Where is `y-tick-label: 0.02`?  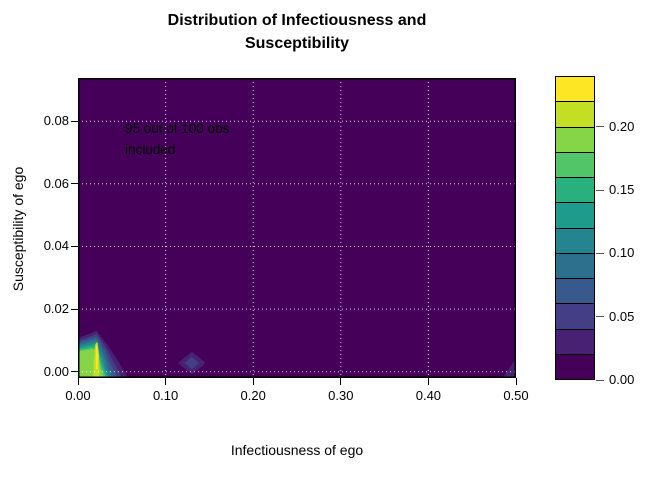
y-tick-label: 0.02 is located at coordinates (56, 309).